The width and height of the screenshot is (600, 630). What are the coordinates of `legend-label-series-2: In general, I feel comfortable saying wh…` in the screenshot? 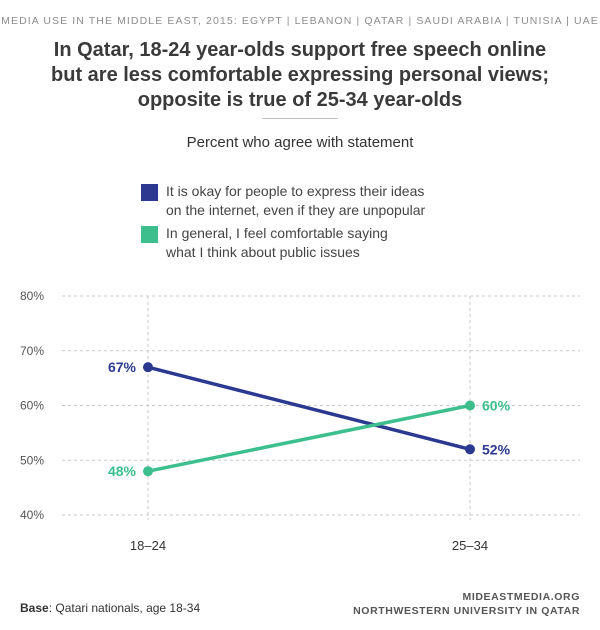 It's located at (316, 243).